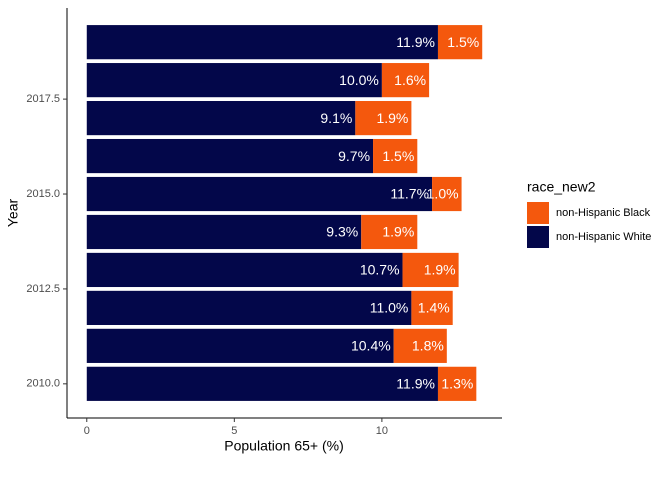 The image size is (672, 480). What do you see at coordinates (336, 118) in the screenshot?
I see `value-label: 9.1%` at bounding box center [336, 118].